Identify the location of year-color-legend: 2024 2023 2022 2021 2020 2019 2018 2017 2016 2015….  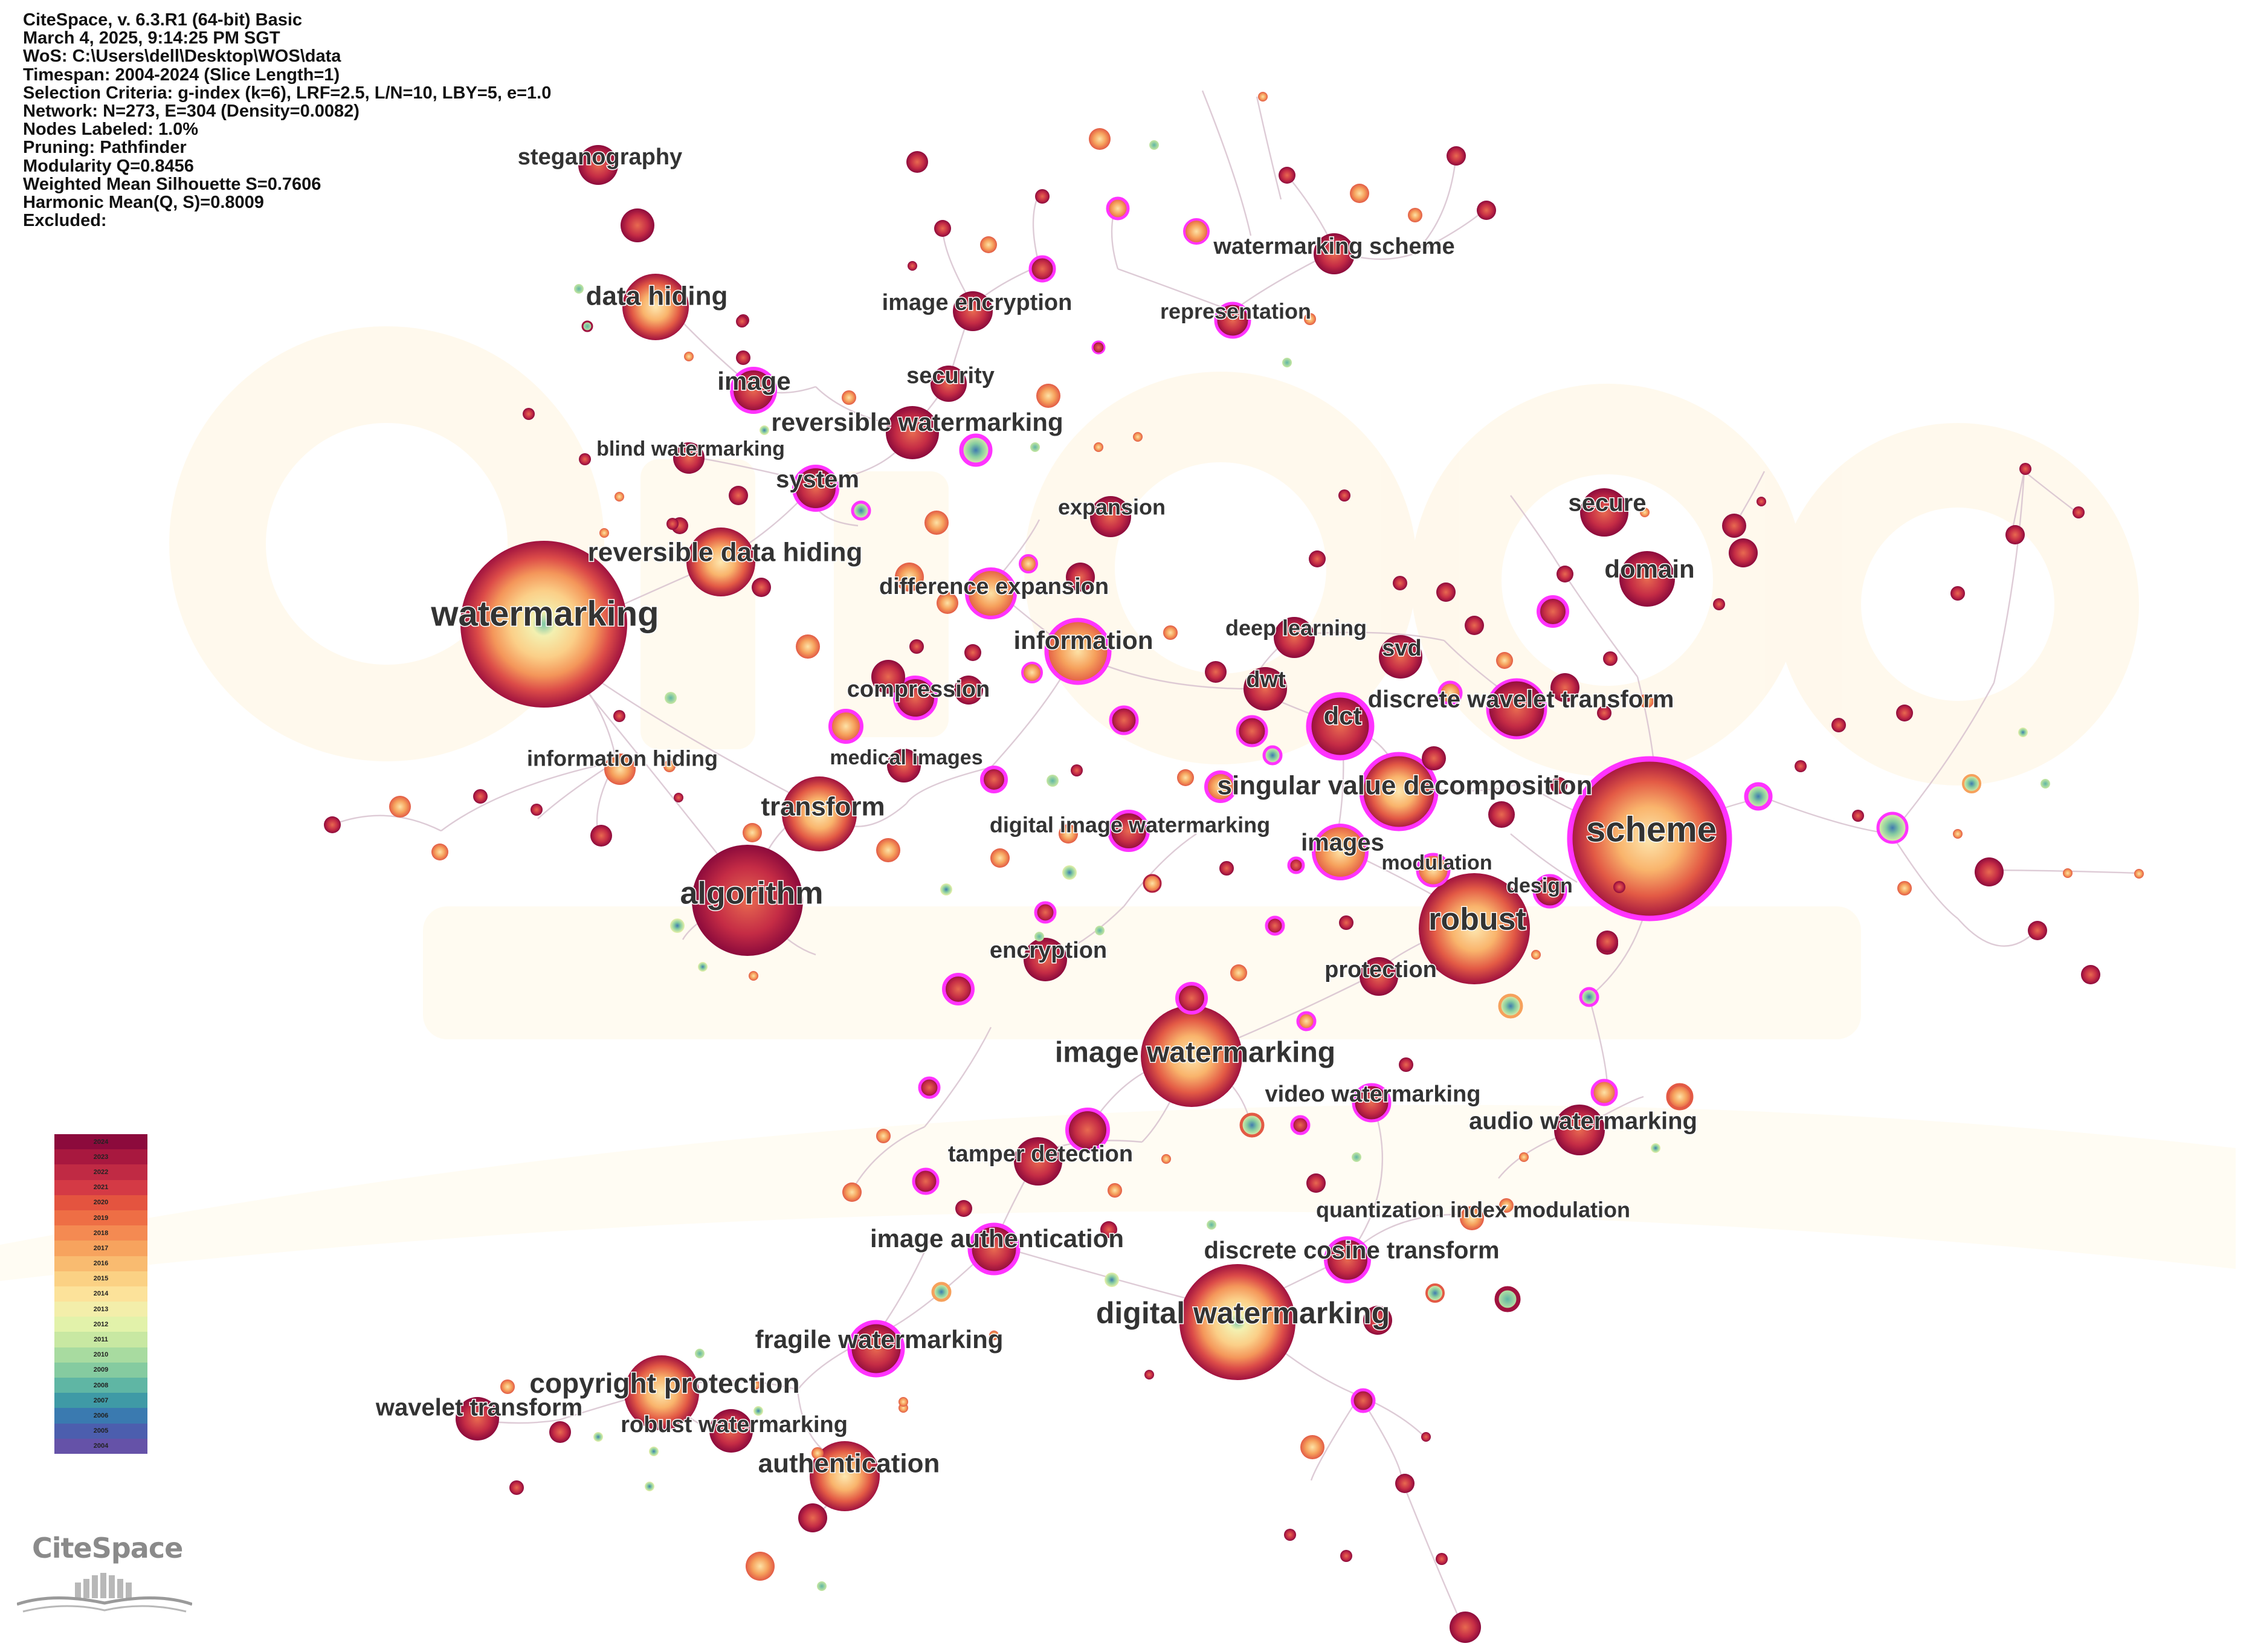
(101, 1294).